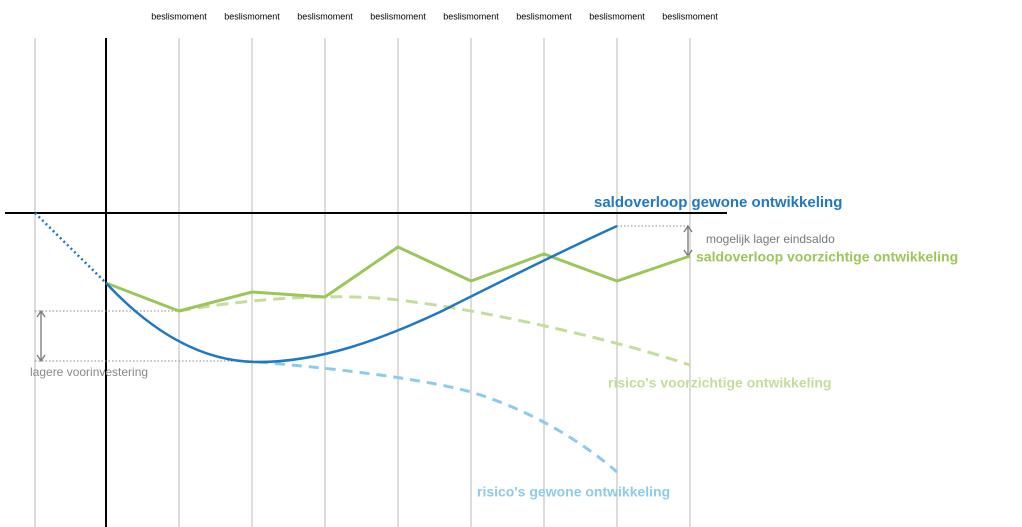 This screenshot has height=527, width=1022. What do you see at coordinates (398, 279) in the screenshot?
I see `cautious-balance-line` at bounding box center [398, 279].